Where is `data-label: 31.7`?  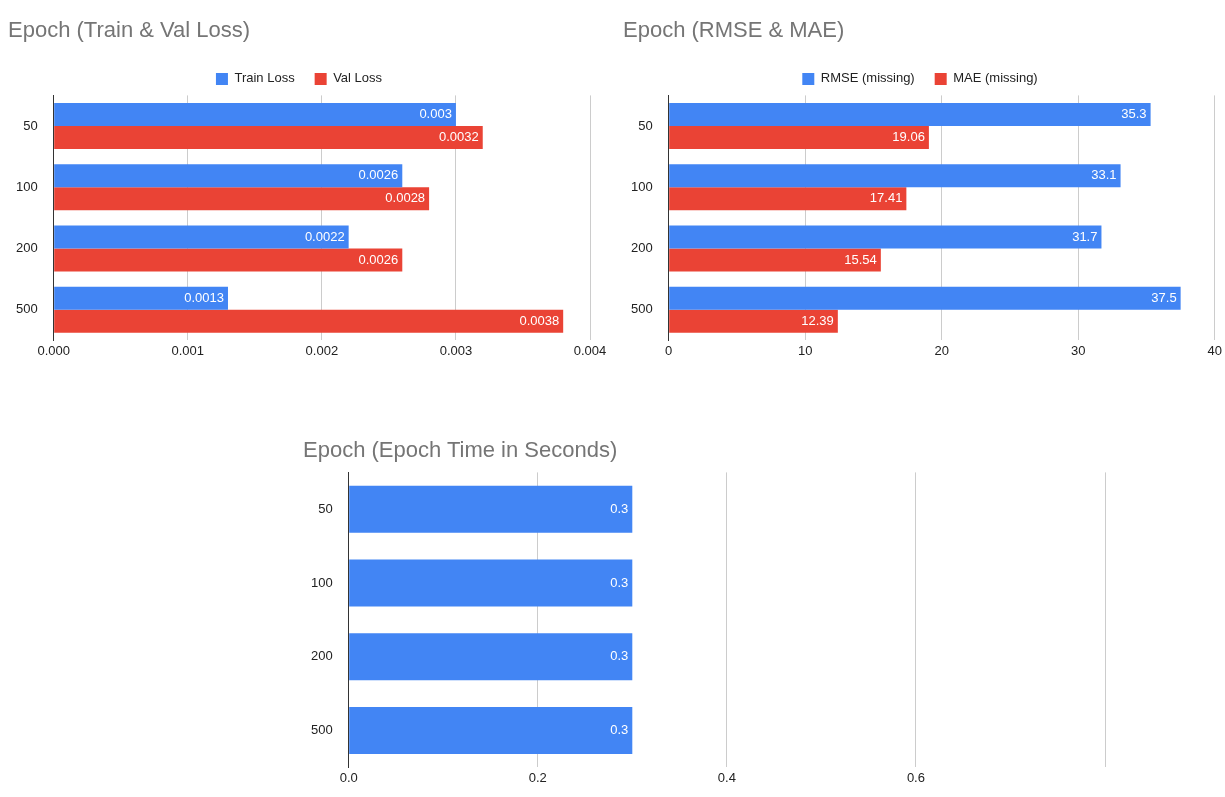 data-label: 31.7 is located at coordinates (1085, 236).